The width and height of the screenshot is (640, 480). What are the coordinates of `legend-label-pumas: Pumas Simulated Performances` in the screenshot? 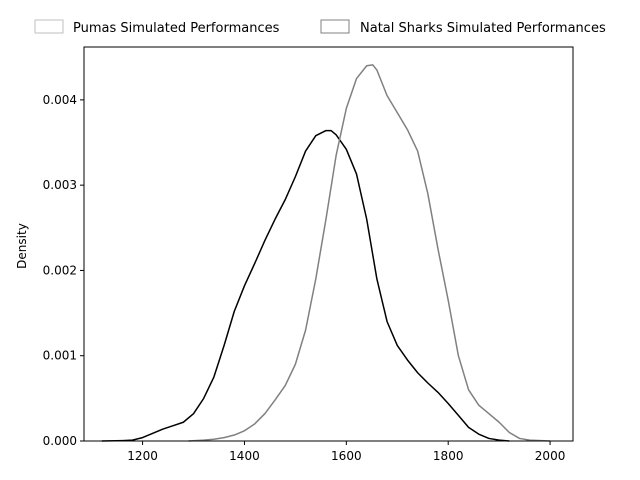 It's located at (176, 28).